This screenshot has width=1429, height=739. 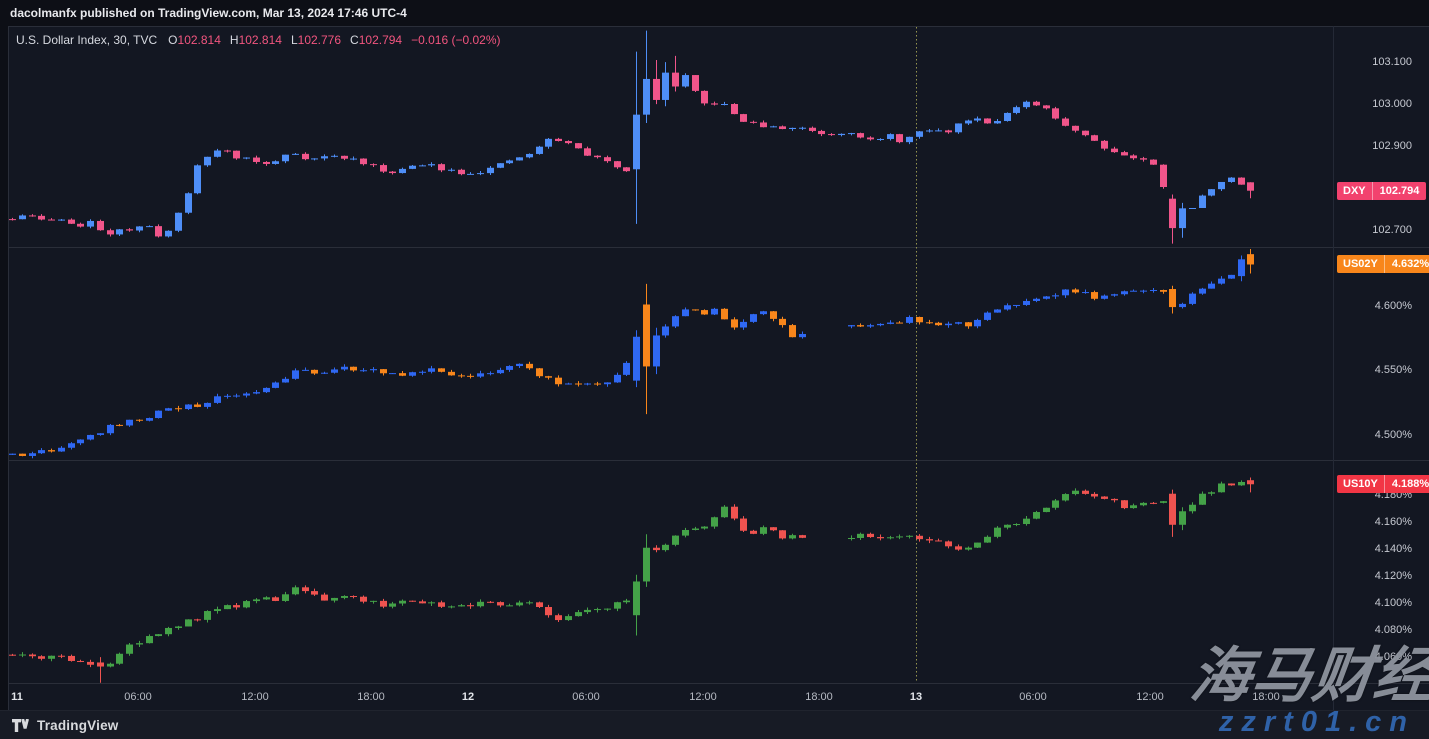 What do you see at coordinates (1393, 549) in the screenshot?
I see `y-axis-label-us10y: 4.140%` at bounding box center [1393, 549].